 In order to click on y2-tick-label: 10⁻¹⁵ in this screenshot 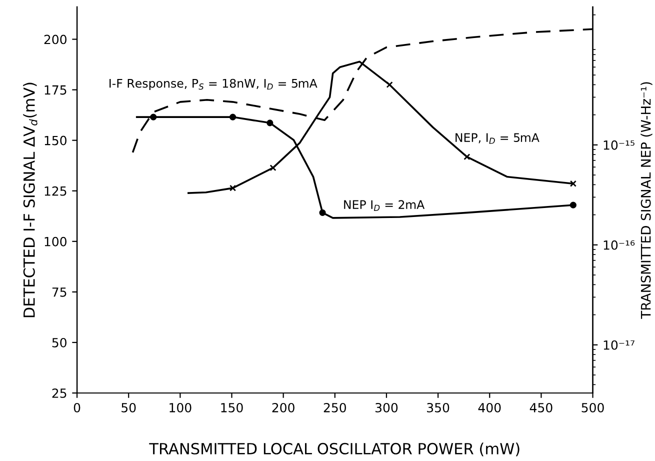, I will do `click(619, 145)`.